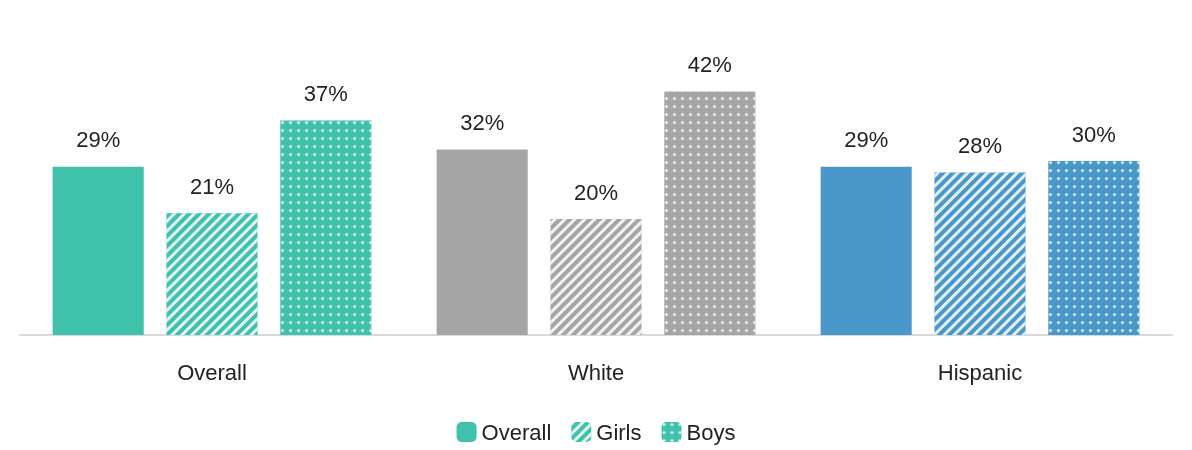 The height and width of the screenshot is (450, 1192). Describe the element at coordinates (980, 372) in the screenshot. I see `x-tick-label: Hispanic` at that location.